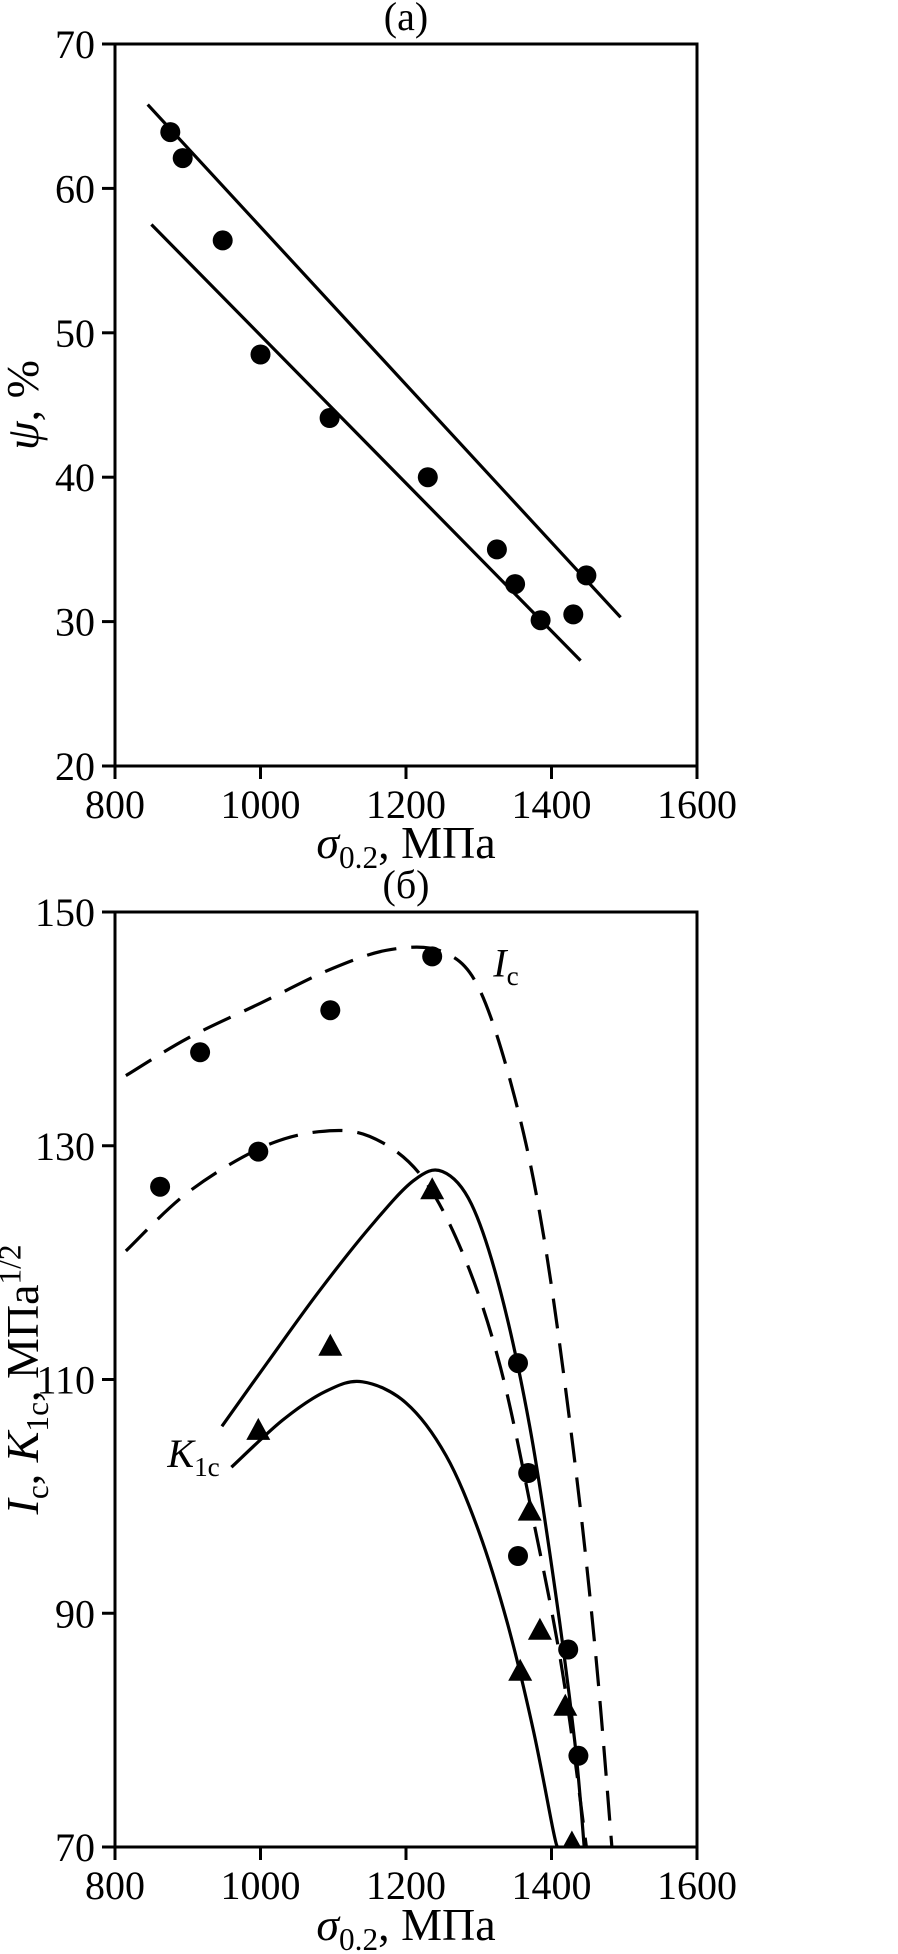 This screenshot has width=898, height=1954. Describe the element at coordinates (75, 333) in the screenshot. I see `y-tick-label: 50` at that location.